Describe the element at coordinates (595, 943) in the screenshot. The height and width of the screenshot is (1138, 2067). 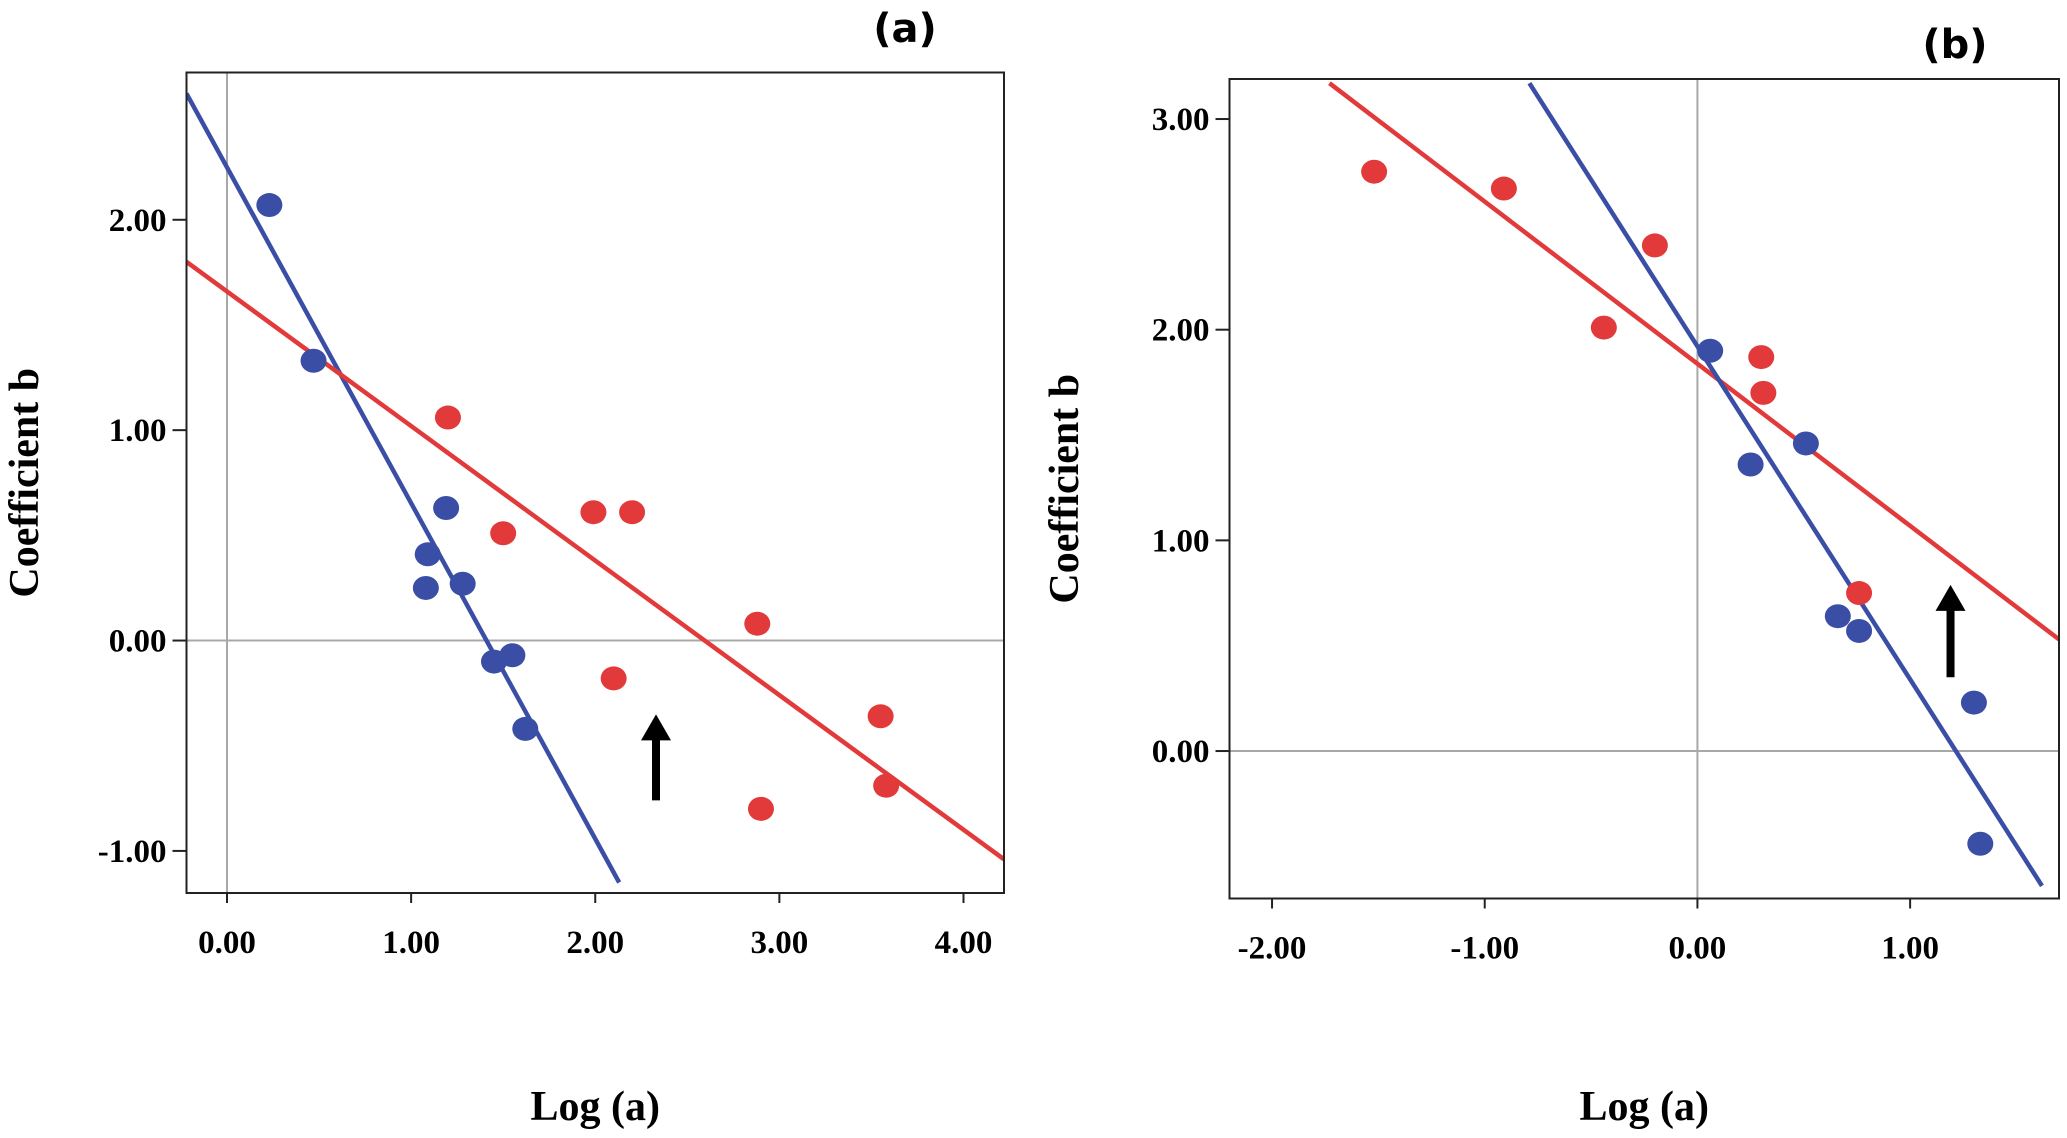
I see `x-tick-label: 2.00` at that location.